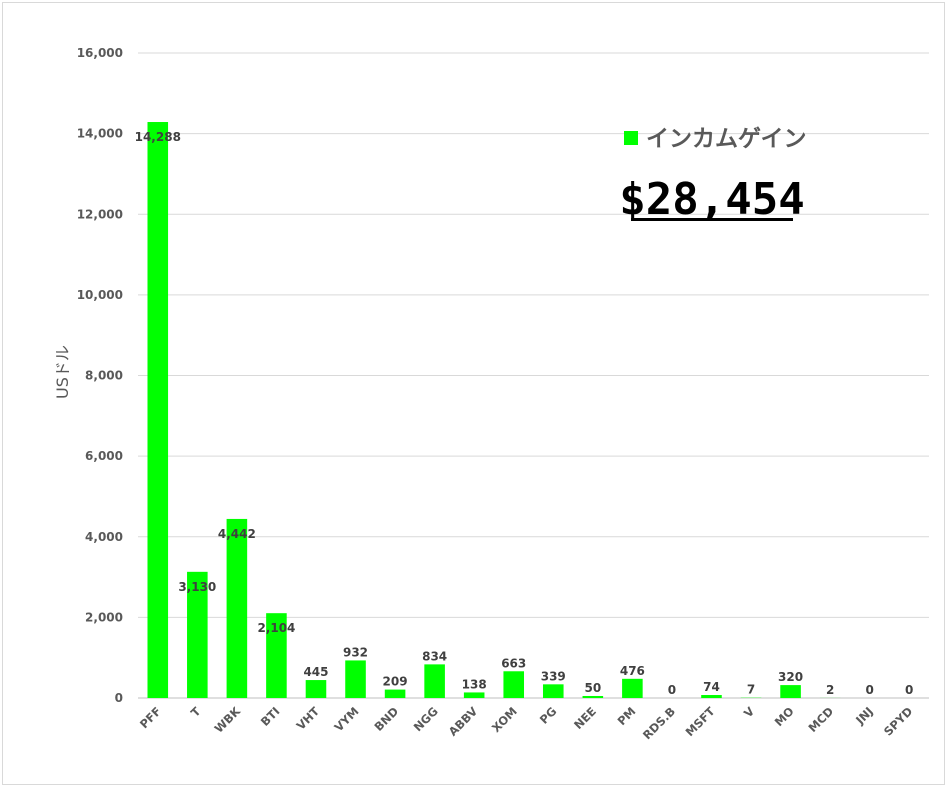 This screenshot has width=949, height=789. I want to click on y-tick-label: 2,000, so click(104, 617).